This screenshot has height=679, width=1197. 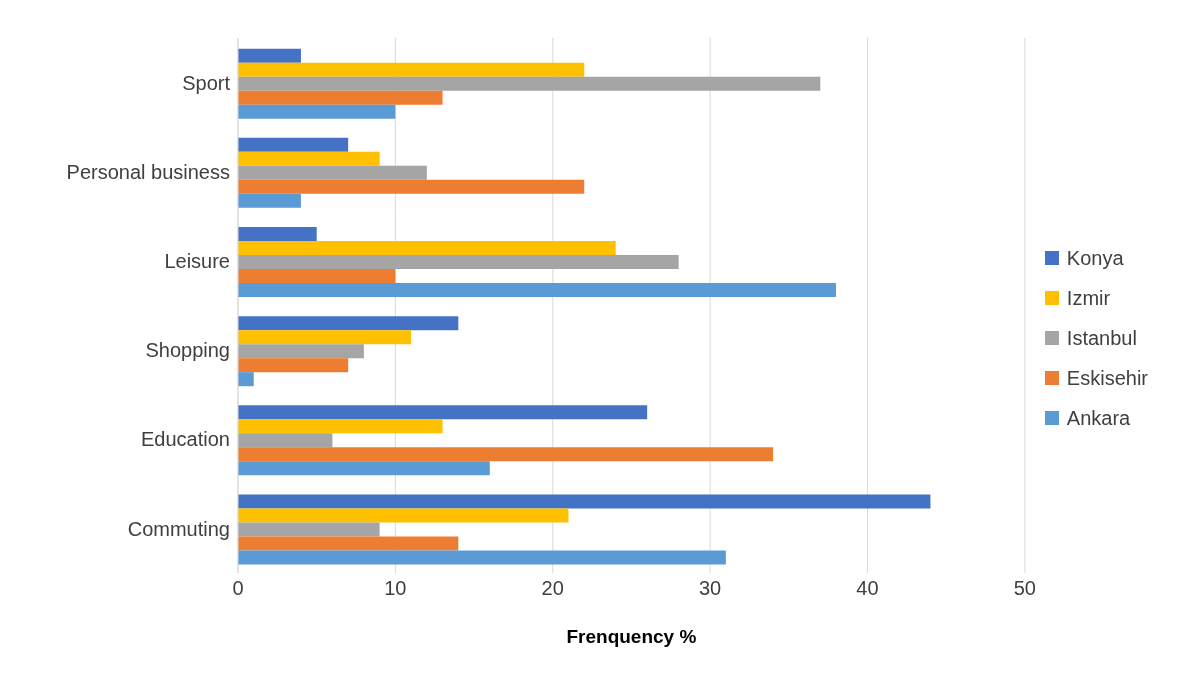 What do you see at coordinates (1098, 418) in the screenshot?
I see `legend-label: Ankara` at bounding box center [1098, 418].